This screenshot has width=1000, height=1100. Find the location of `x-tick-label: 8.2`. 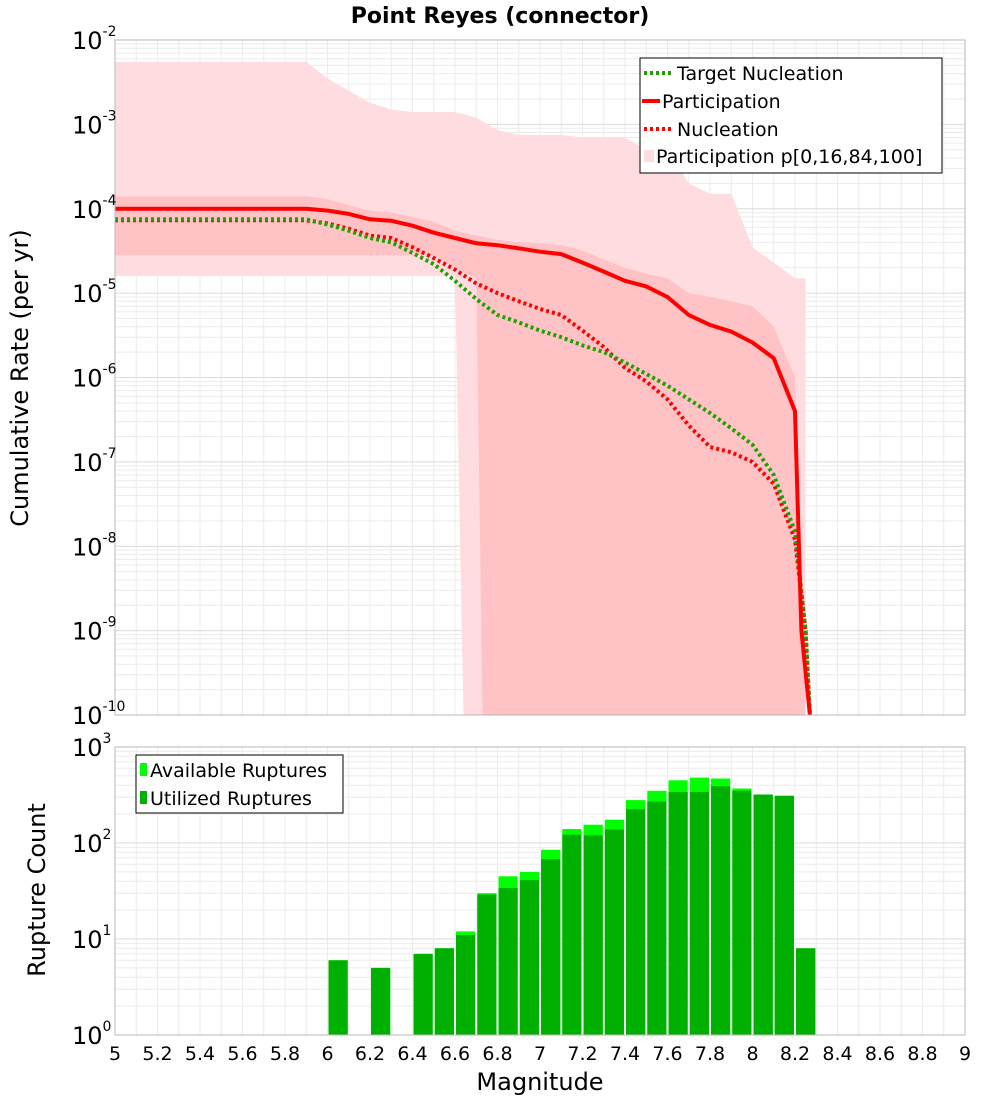

x-tick-label: 8.2 is located at coordinates (795, 1054).